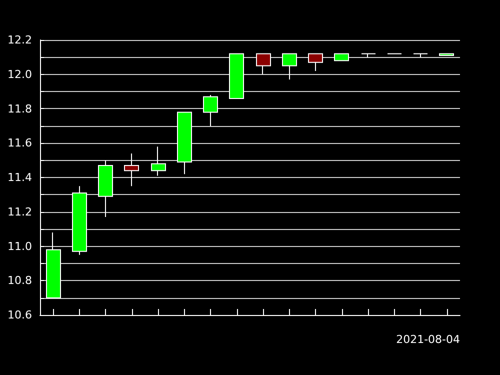 The height and width of the screenshot is (375, 500). What do you see at coordinates (20, 40) in the screenshot?
I see `y-tick-label: 12.2` at bounding box center [20, 40].